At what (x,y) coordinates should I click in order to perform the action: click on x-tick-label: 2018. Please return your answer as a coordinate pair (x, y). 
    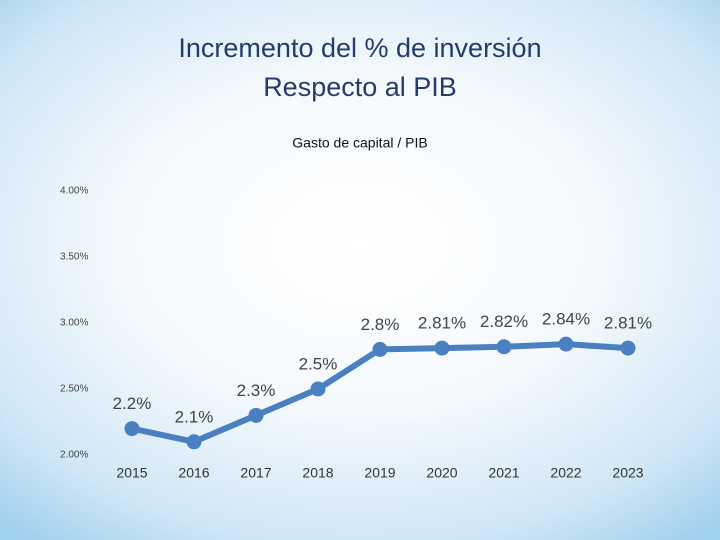
    Looking at the image, I should click on (317, 473).